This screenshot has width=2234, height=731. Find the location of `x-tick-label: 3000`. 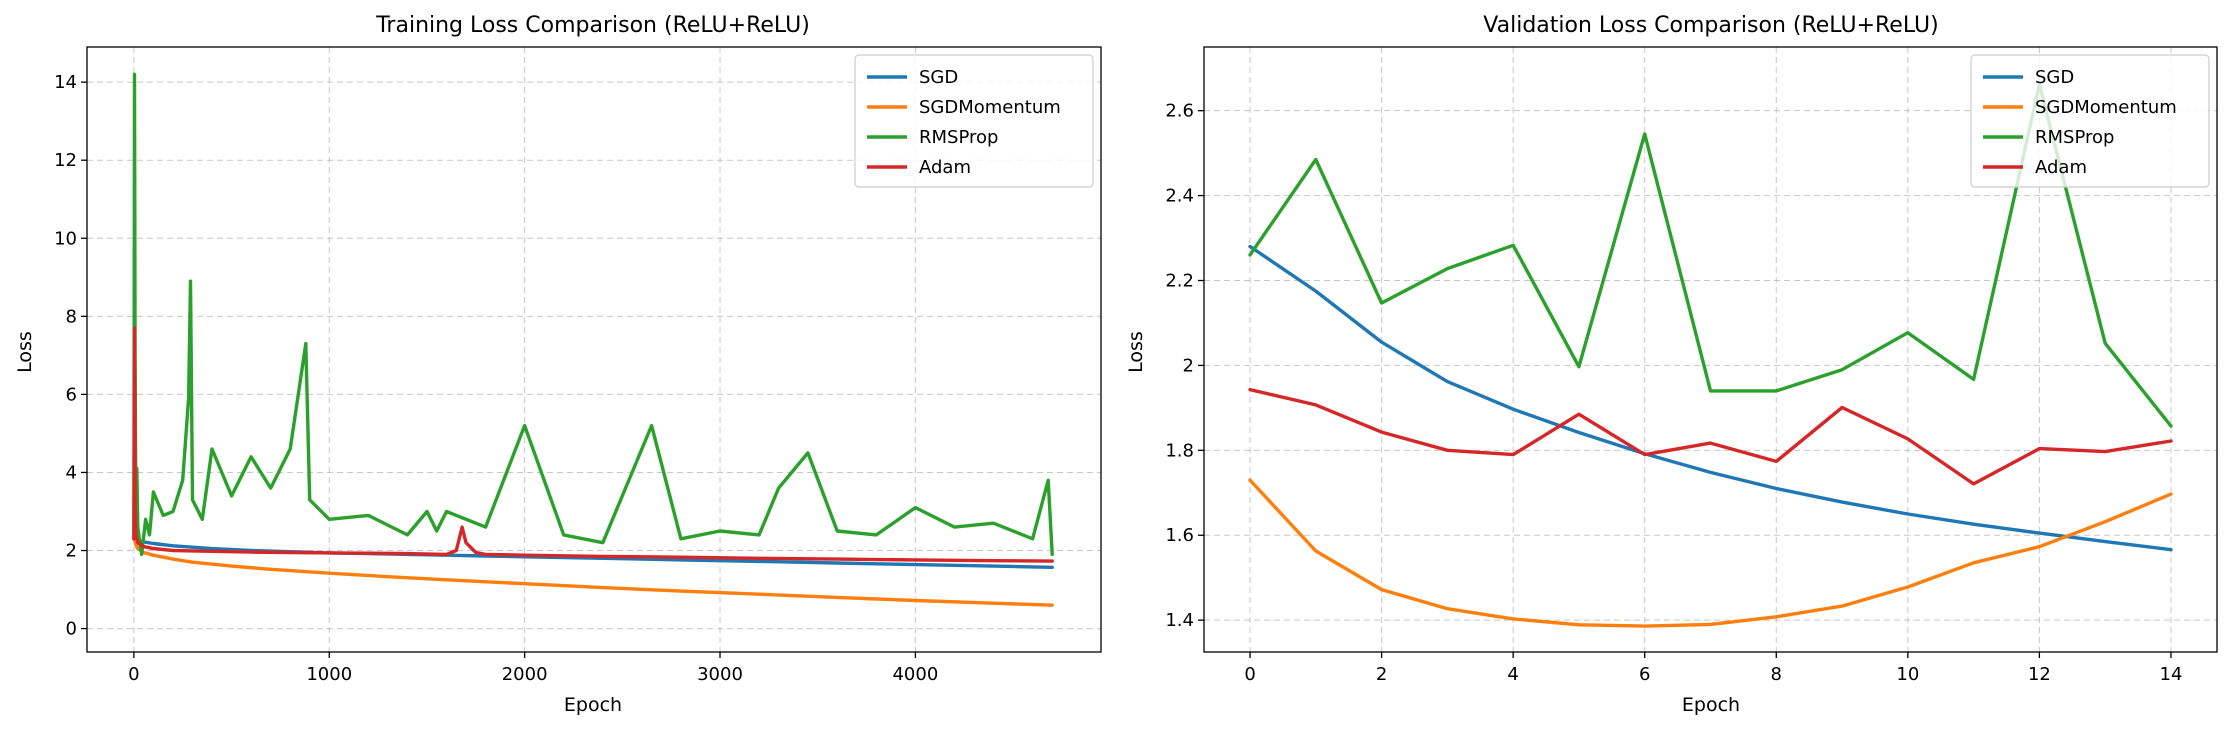

x-tick-label: 3000 is located at coordinates (720, 674).